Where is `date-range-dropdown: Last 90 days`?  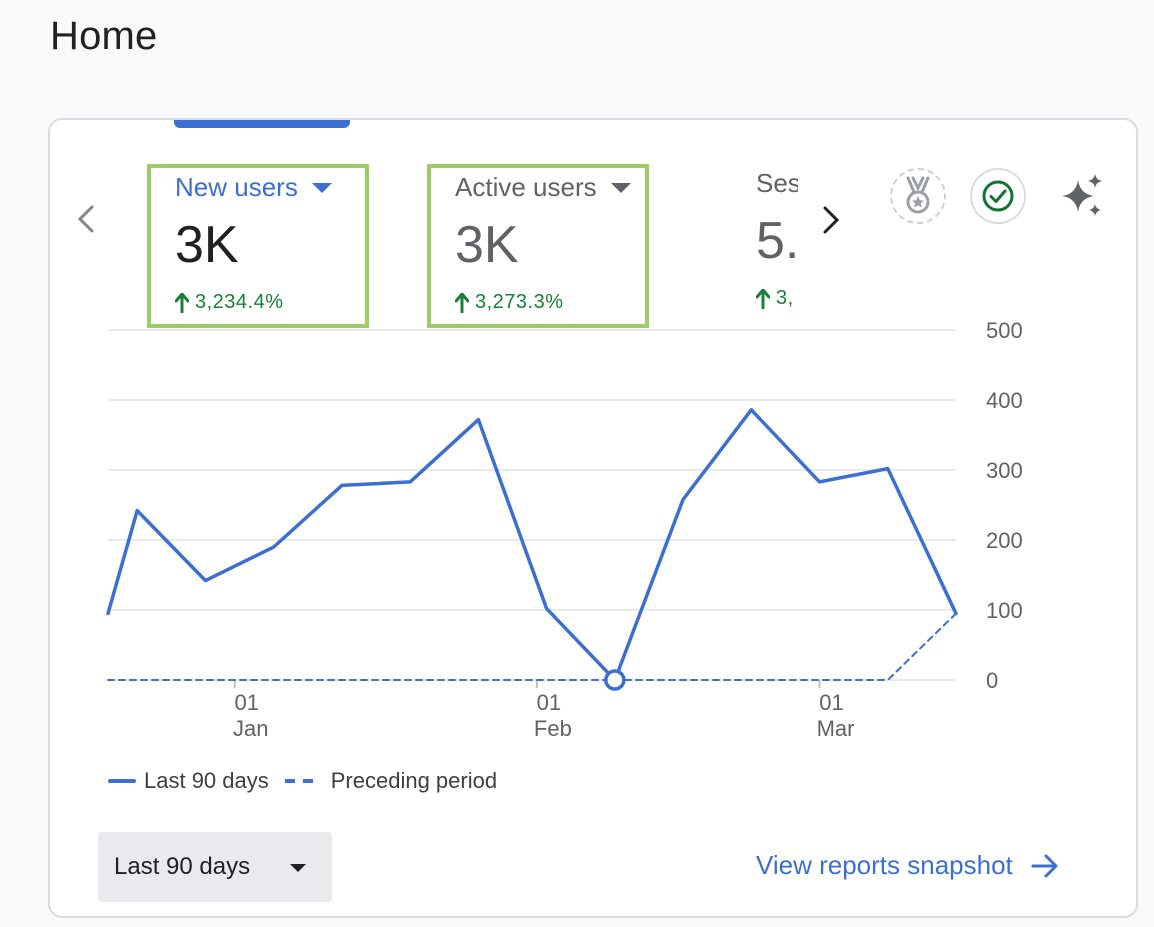
date-range-dropdown: Last 90 days is located at coordinates (215, 867).